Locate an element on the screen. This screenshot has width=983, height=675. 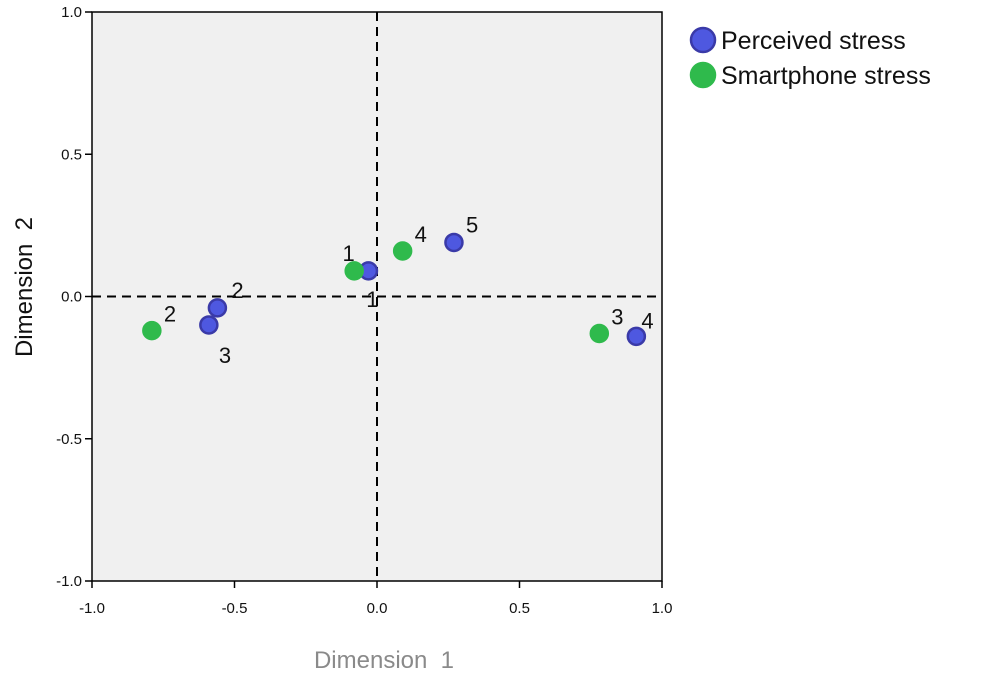
legend: Perceived stress Smartphone stress is located at coordinates (810, 58).